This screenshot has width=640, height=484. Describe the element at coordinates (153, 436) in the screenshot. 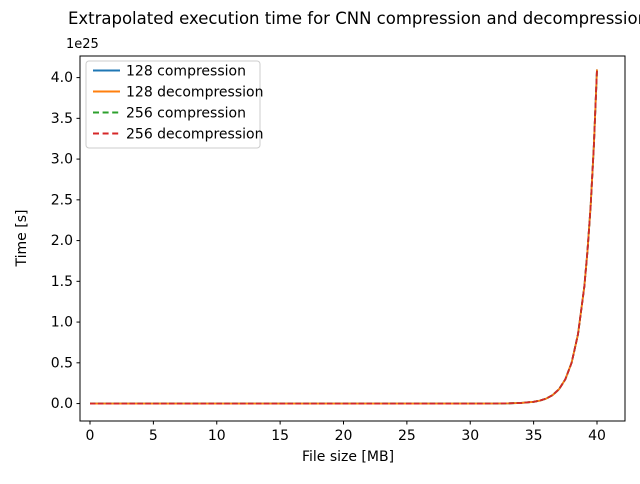

I see `x-tick-label: 5` at that location.